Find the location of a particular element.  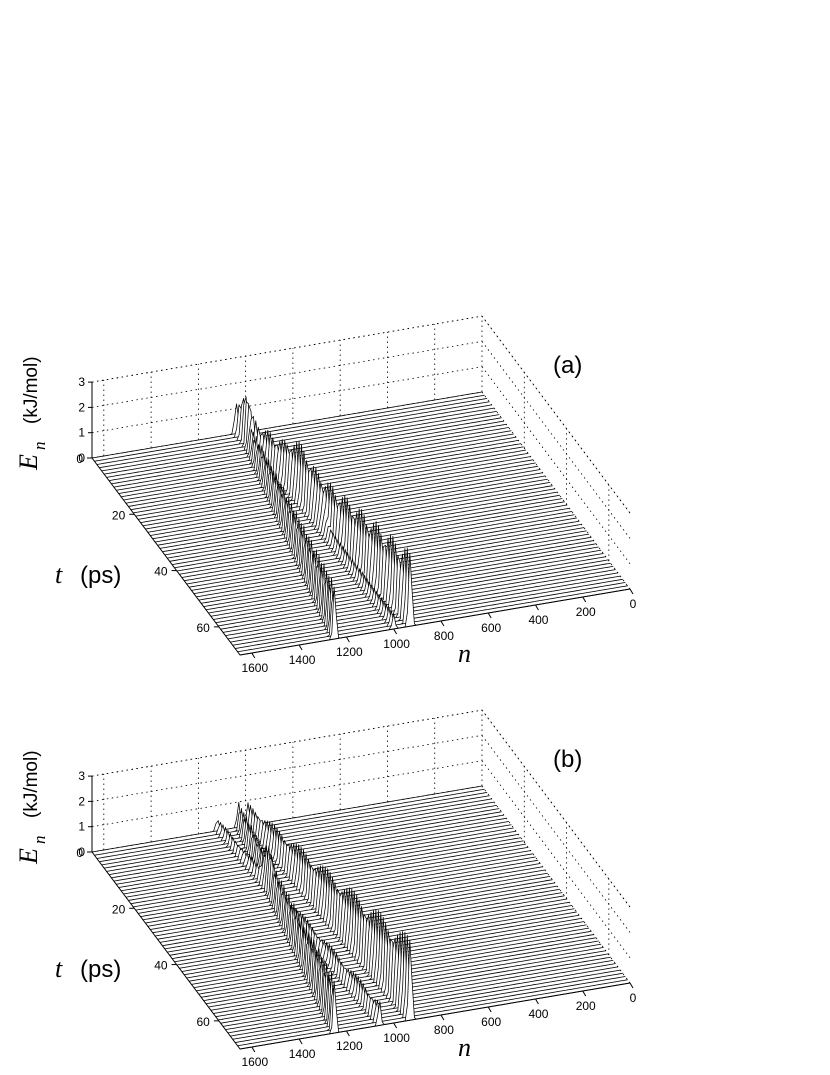

n-tick-label: 1400 is located at coordinates (302, 660).